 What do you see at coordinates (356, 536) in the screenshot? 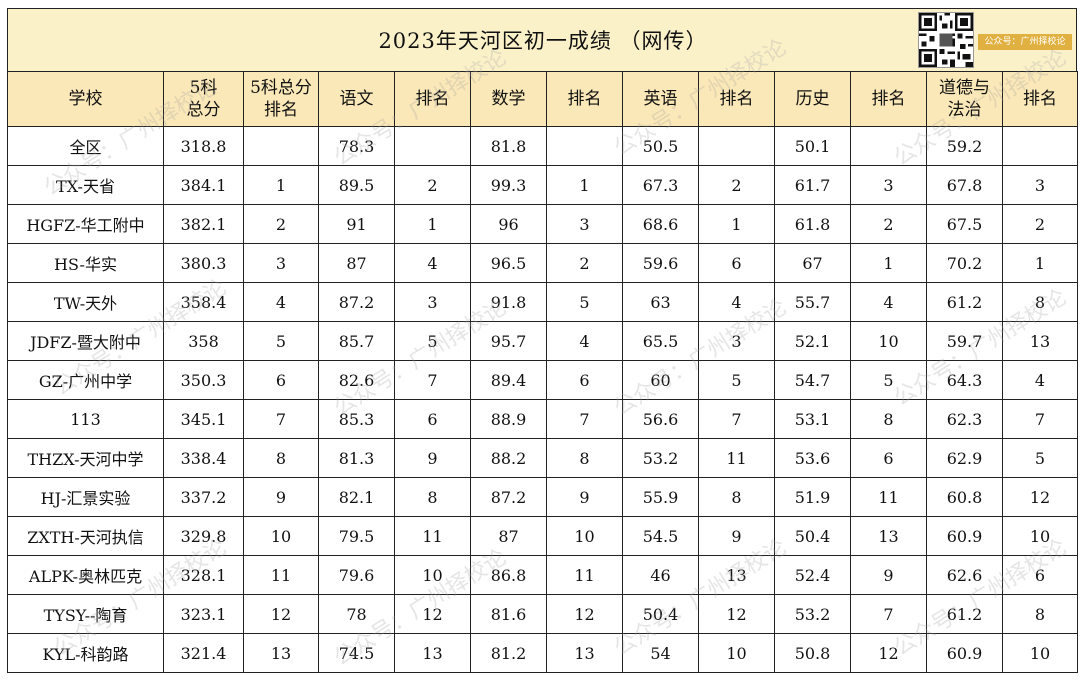
I see `cell-col-chinese: 79.5` at bounding box center [356, 536].